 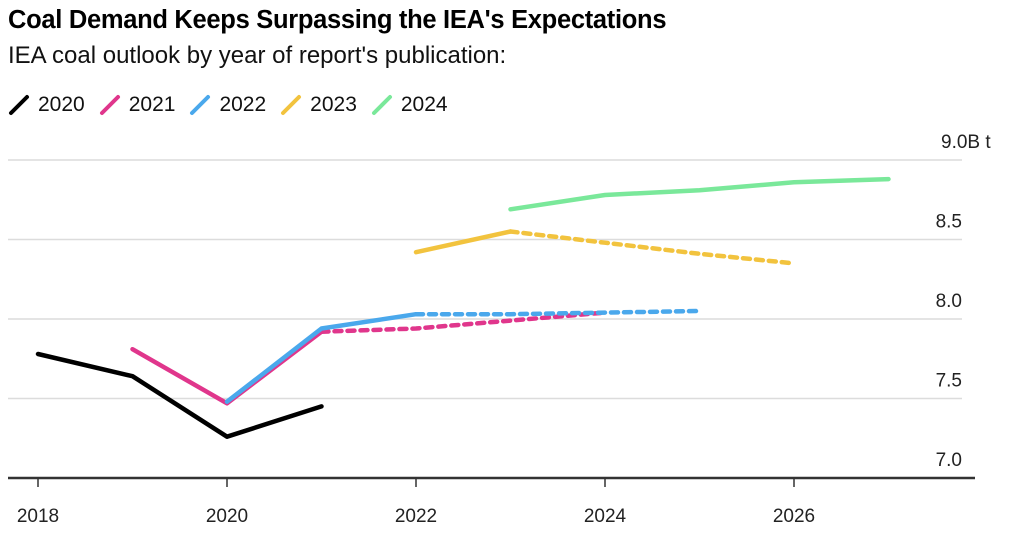 I want to click on legend-label-2024: 2024, so click(x=424, y=104).